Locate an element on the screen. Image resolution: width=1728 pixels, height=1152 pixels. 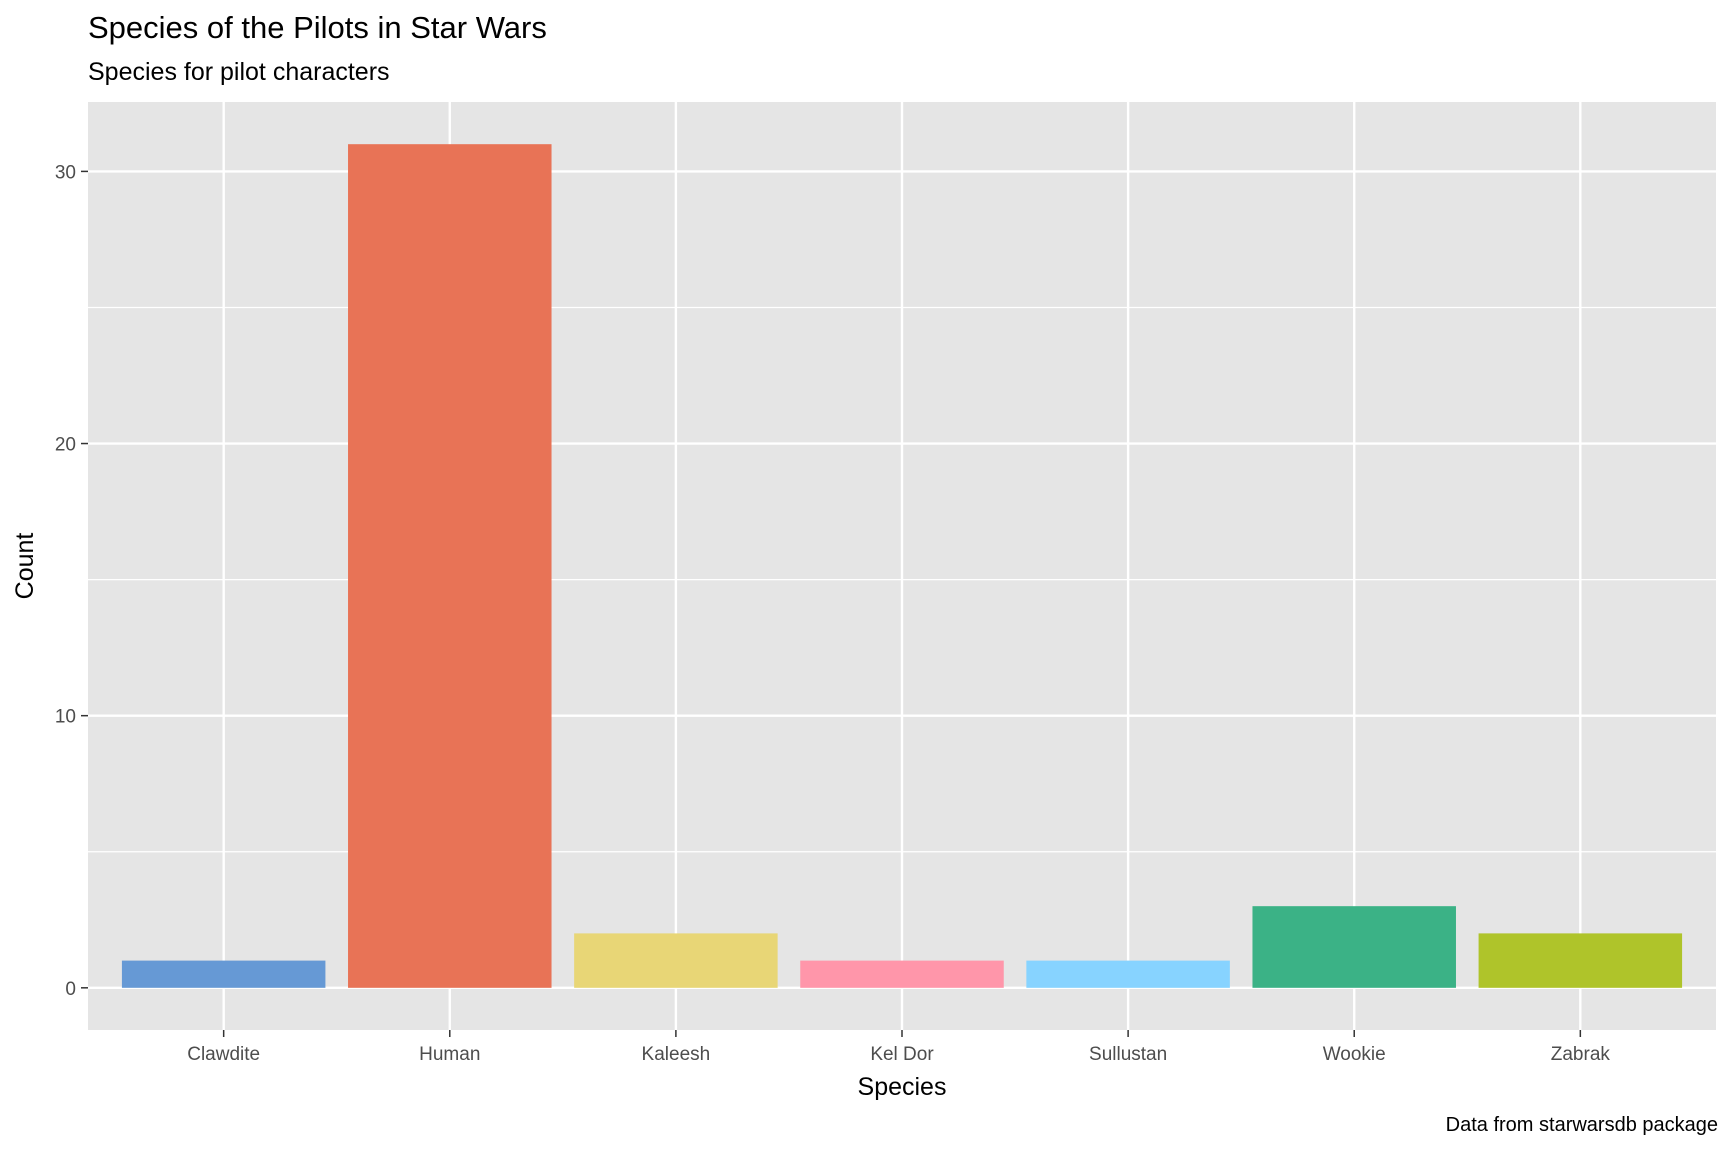
y-tick-label: 20 is located at coordinates (65, 445).